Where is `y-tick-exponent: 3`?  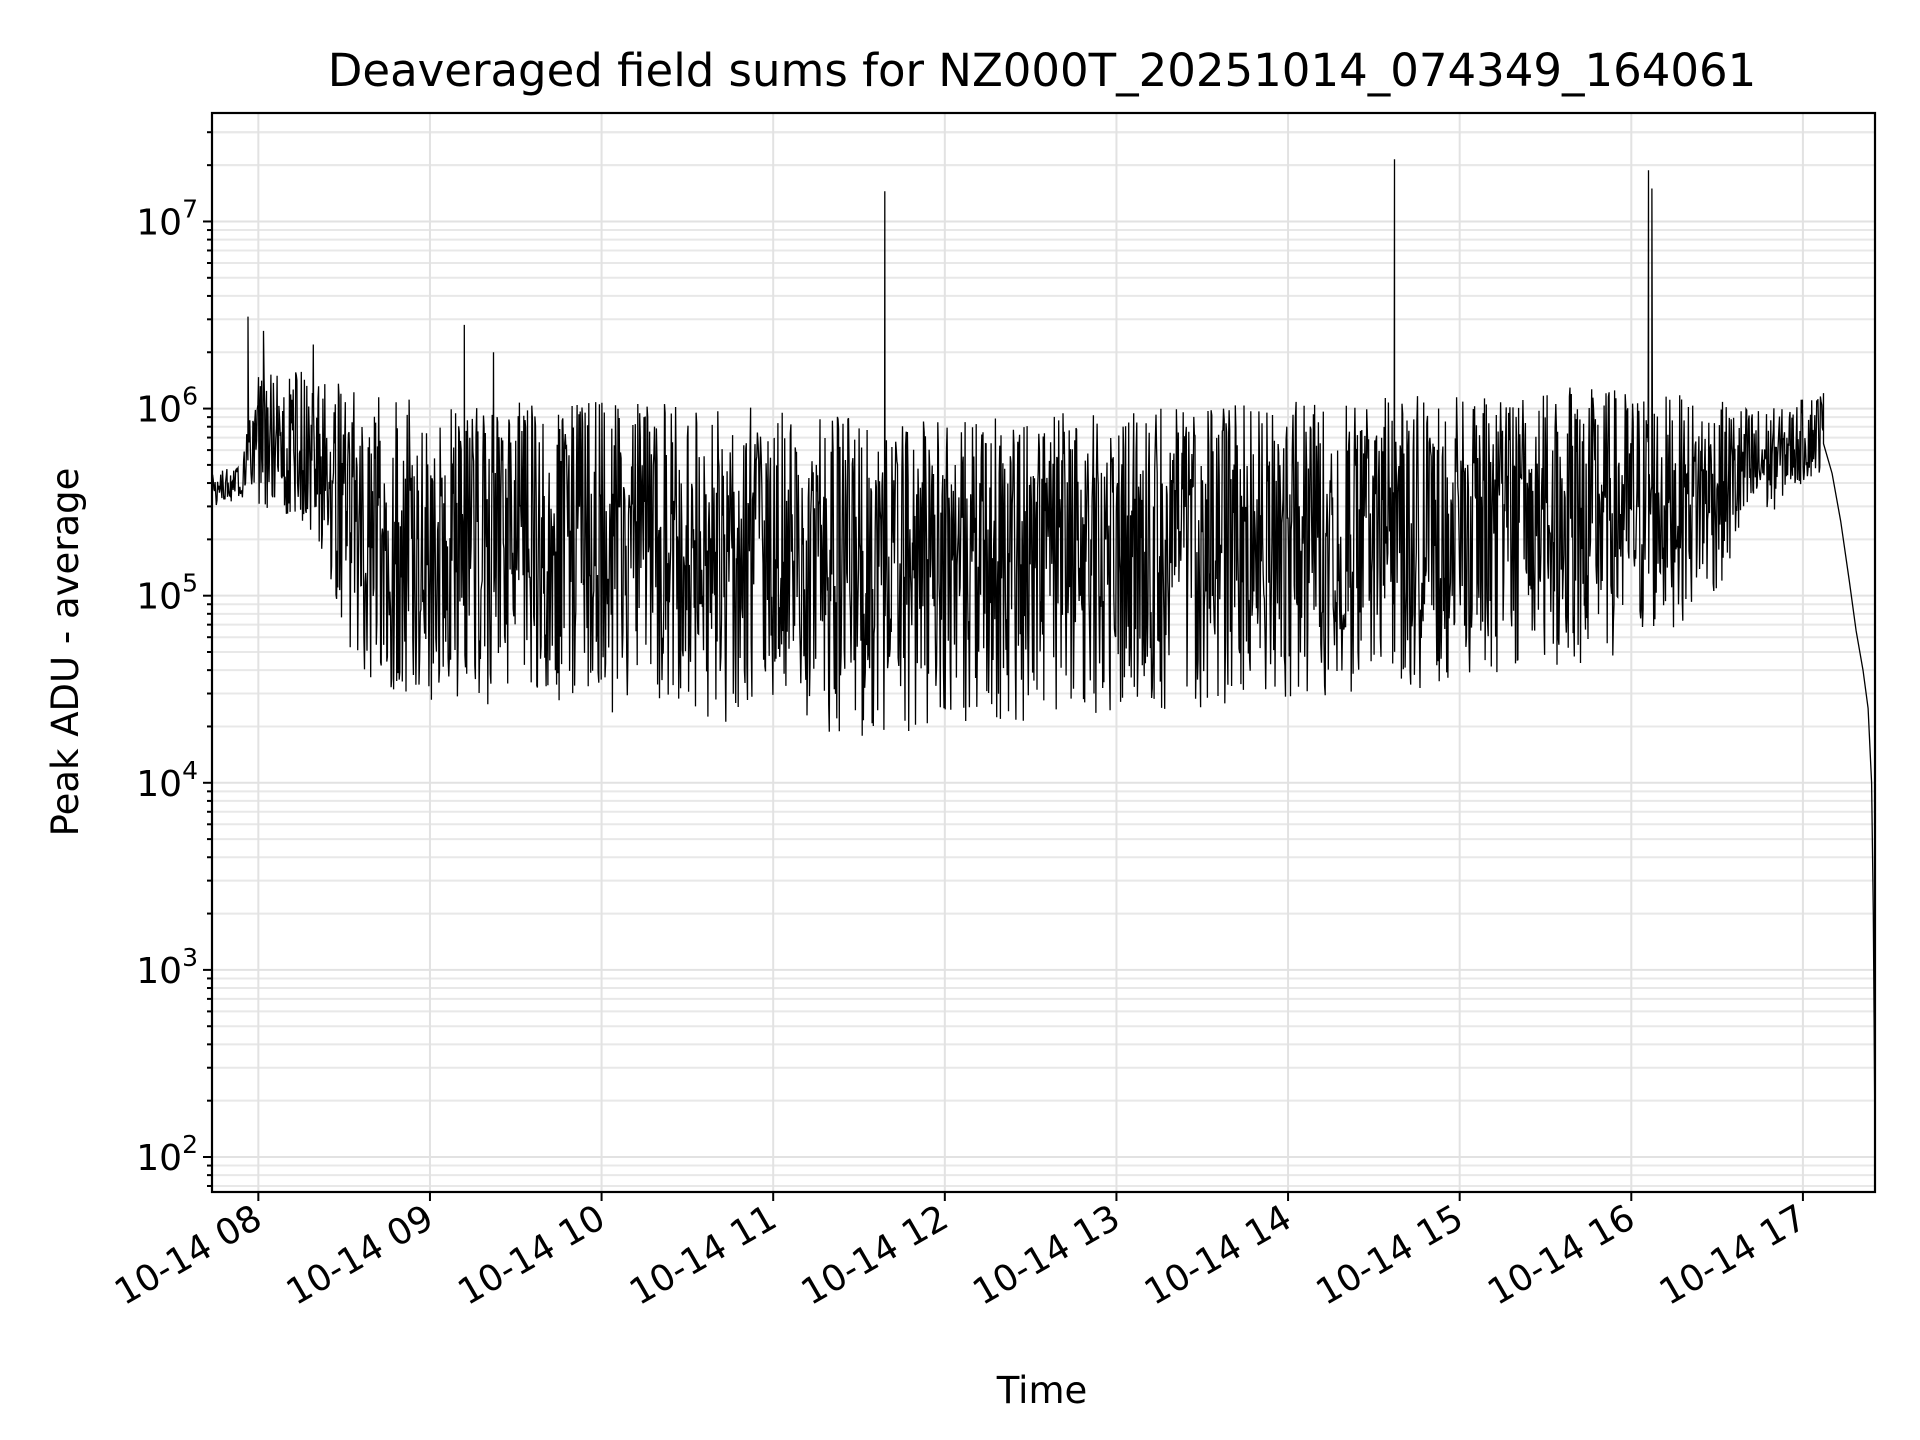
y-tick-exponent: 3 is located at coordinates (190, 957).